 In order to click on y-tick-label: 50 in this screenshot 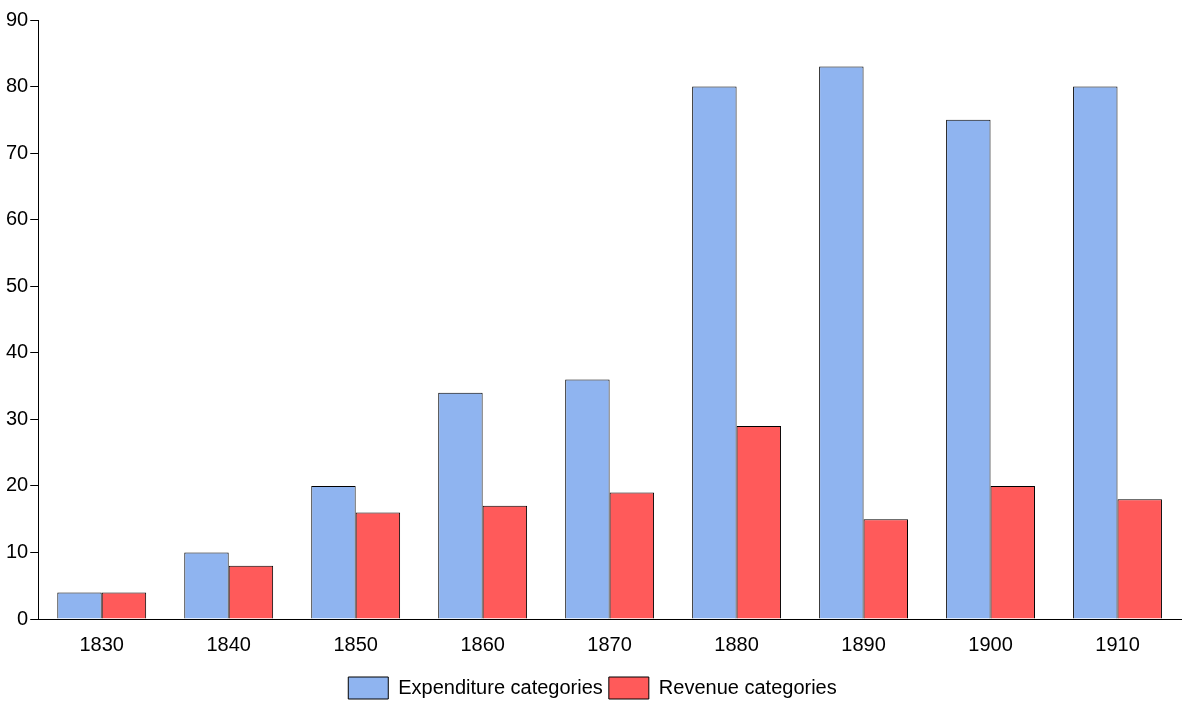, I will do `click(17, 284)`.